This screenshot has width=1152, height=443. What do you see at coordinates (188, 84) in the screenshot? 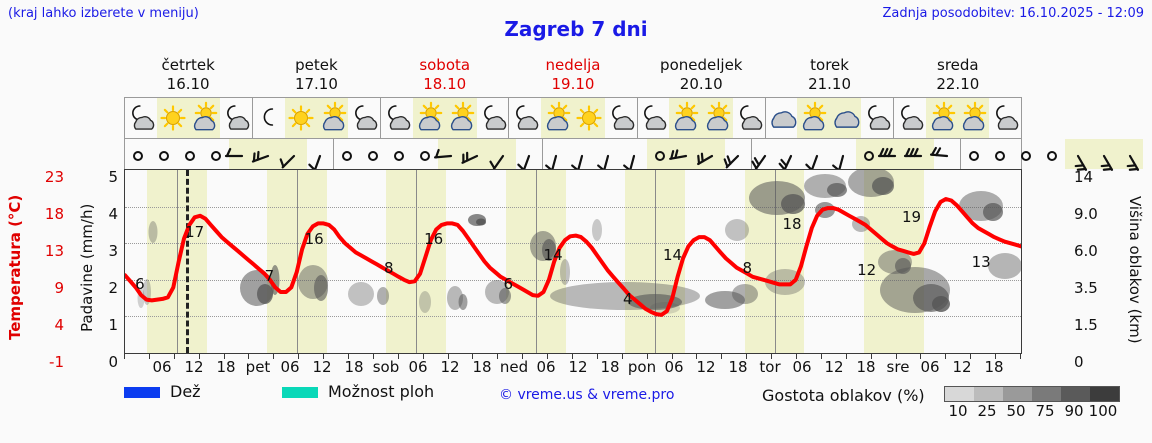
I see `day-date: 16.10` at bounding box center [188, 84].